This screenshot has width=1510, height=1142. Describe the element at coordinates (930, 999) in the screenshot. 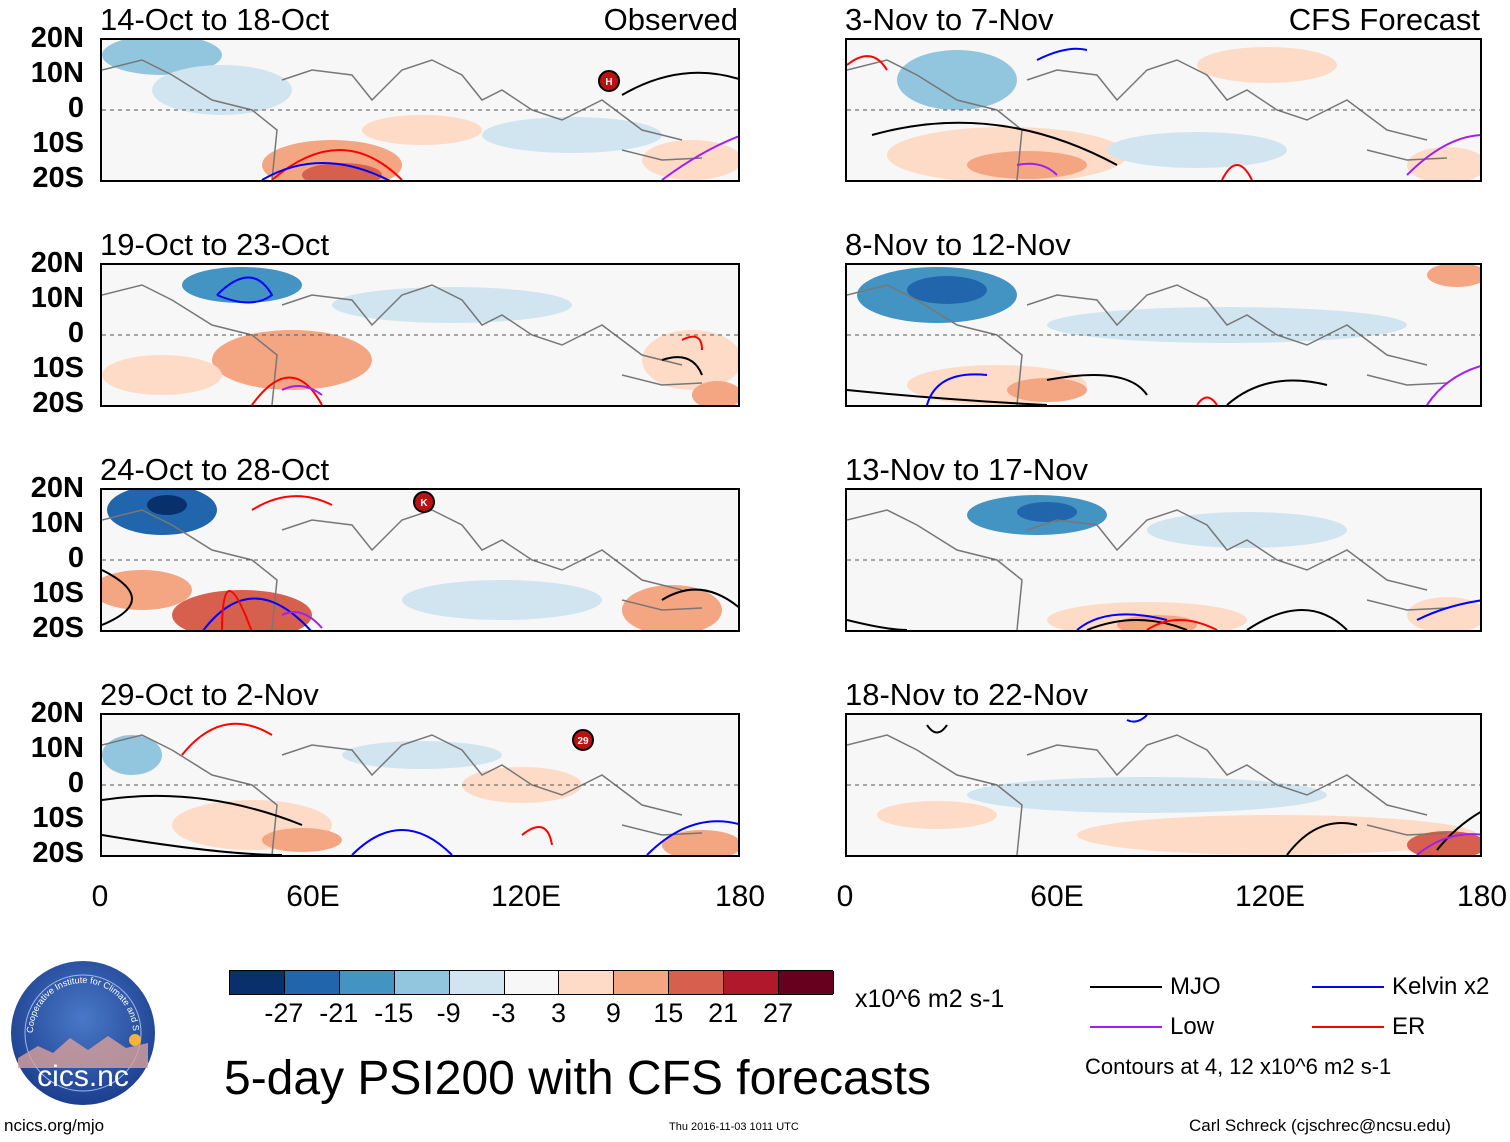

I see `colorbar-units: x10^6 m2 s-1` at that location.